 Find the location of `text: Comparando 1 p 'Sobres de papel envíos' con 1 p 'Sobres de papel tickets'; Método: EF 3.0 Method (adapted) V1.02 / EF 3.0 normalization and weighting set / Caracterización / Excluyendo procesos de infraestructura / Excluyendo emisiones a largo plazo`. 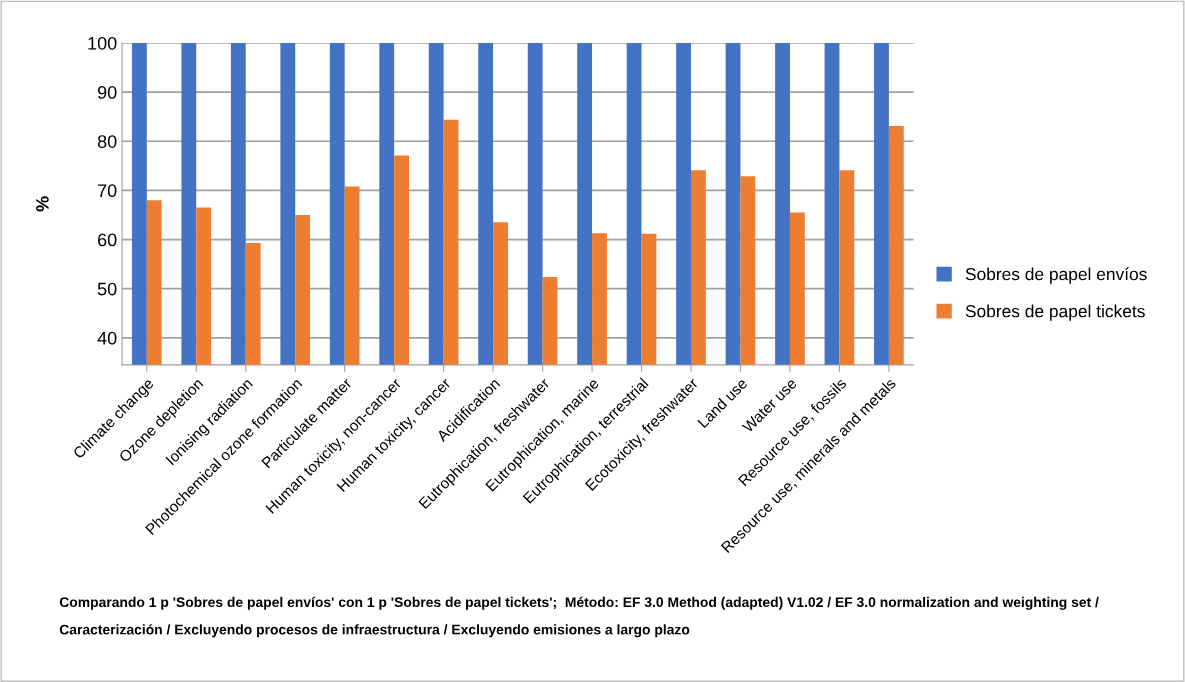

text: Comparando 1 p 'Sobres de papel envíos' con 1 p 'Sobres de papel tickets'; Método: EF 3.0 Method (adapted) V1.02 / EF 3.0 normalization and weighting set / Caracterización / Excluyendo procesos de infraestructura / Excluyendo emisiones a largo plazo is located at coordinates (579, 617).